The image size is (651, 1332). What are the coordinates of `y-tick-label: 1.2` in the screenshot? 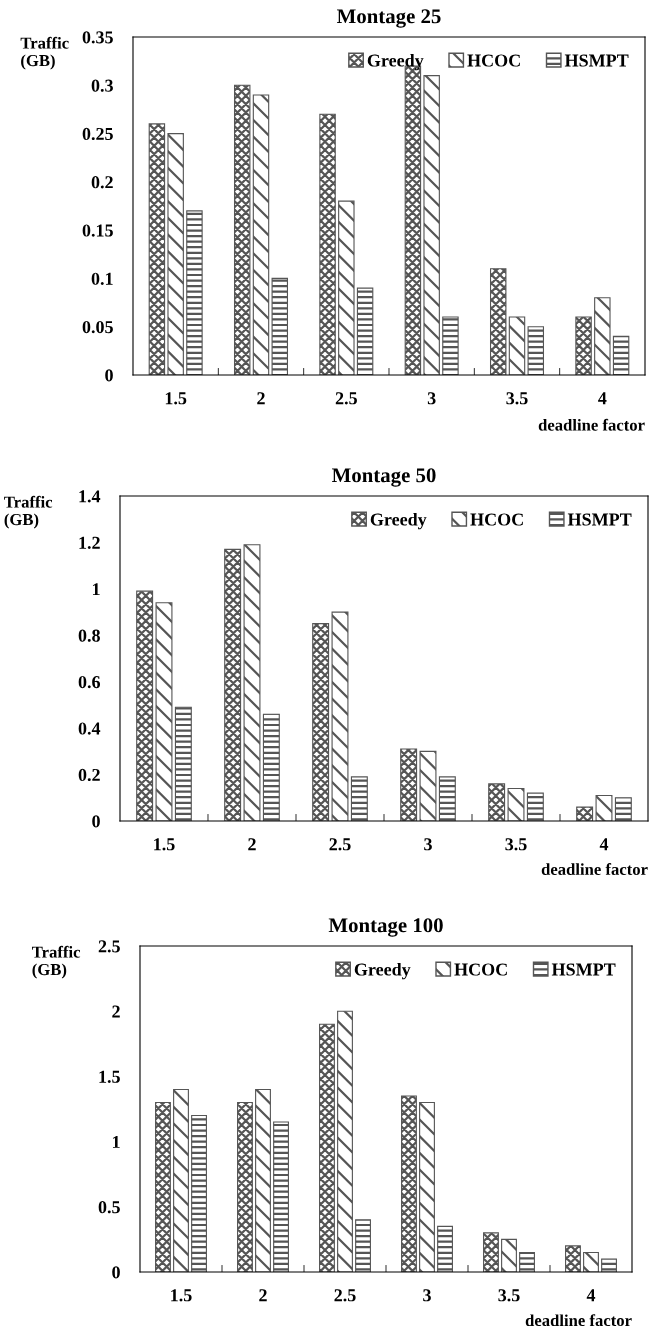 It's located at (89, 542).